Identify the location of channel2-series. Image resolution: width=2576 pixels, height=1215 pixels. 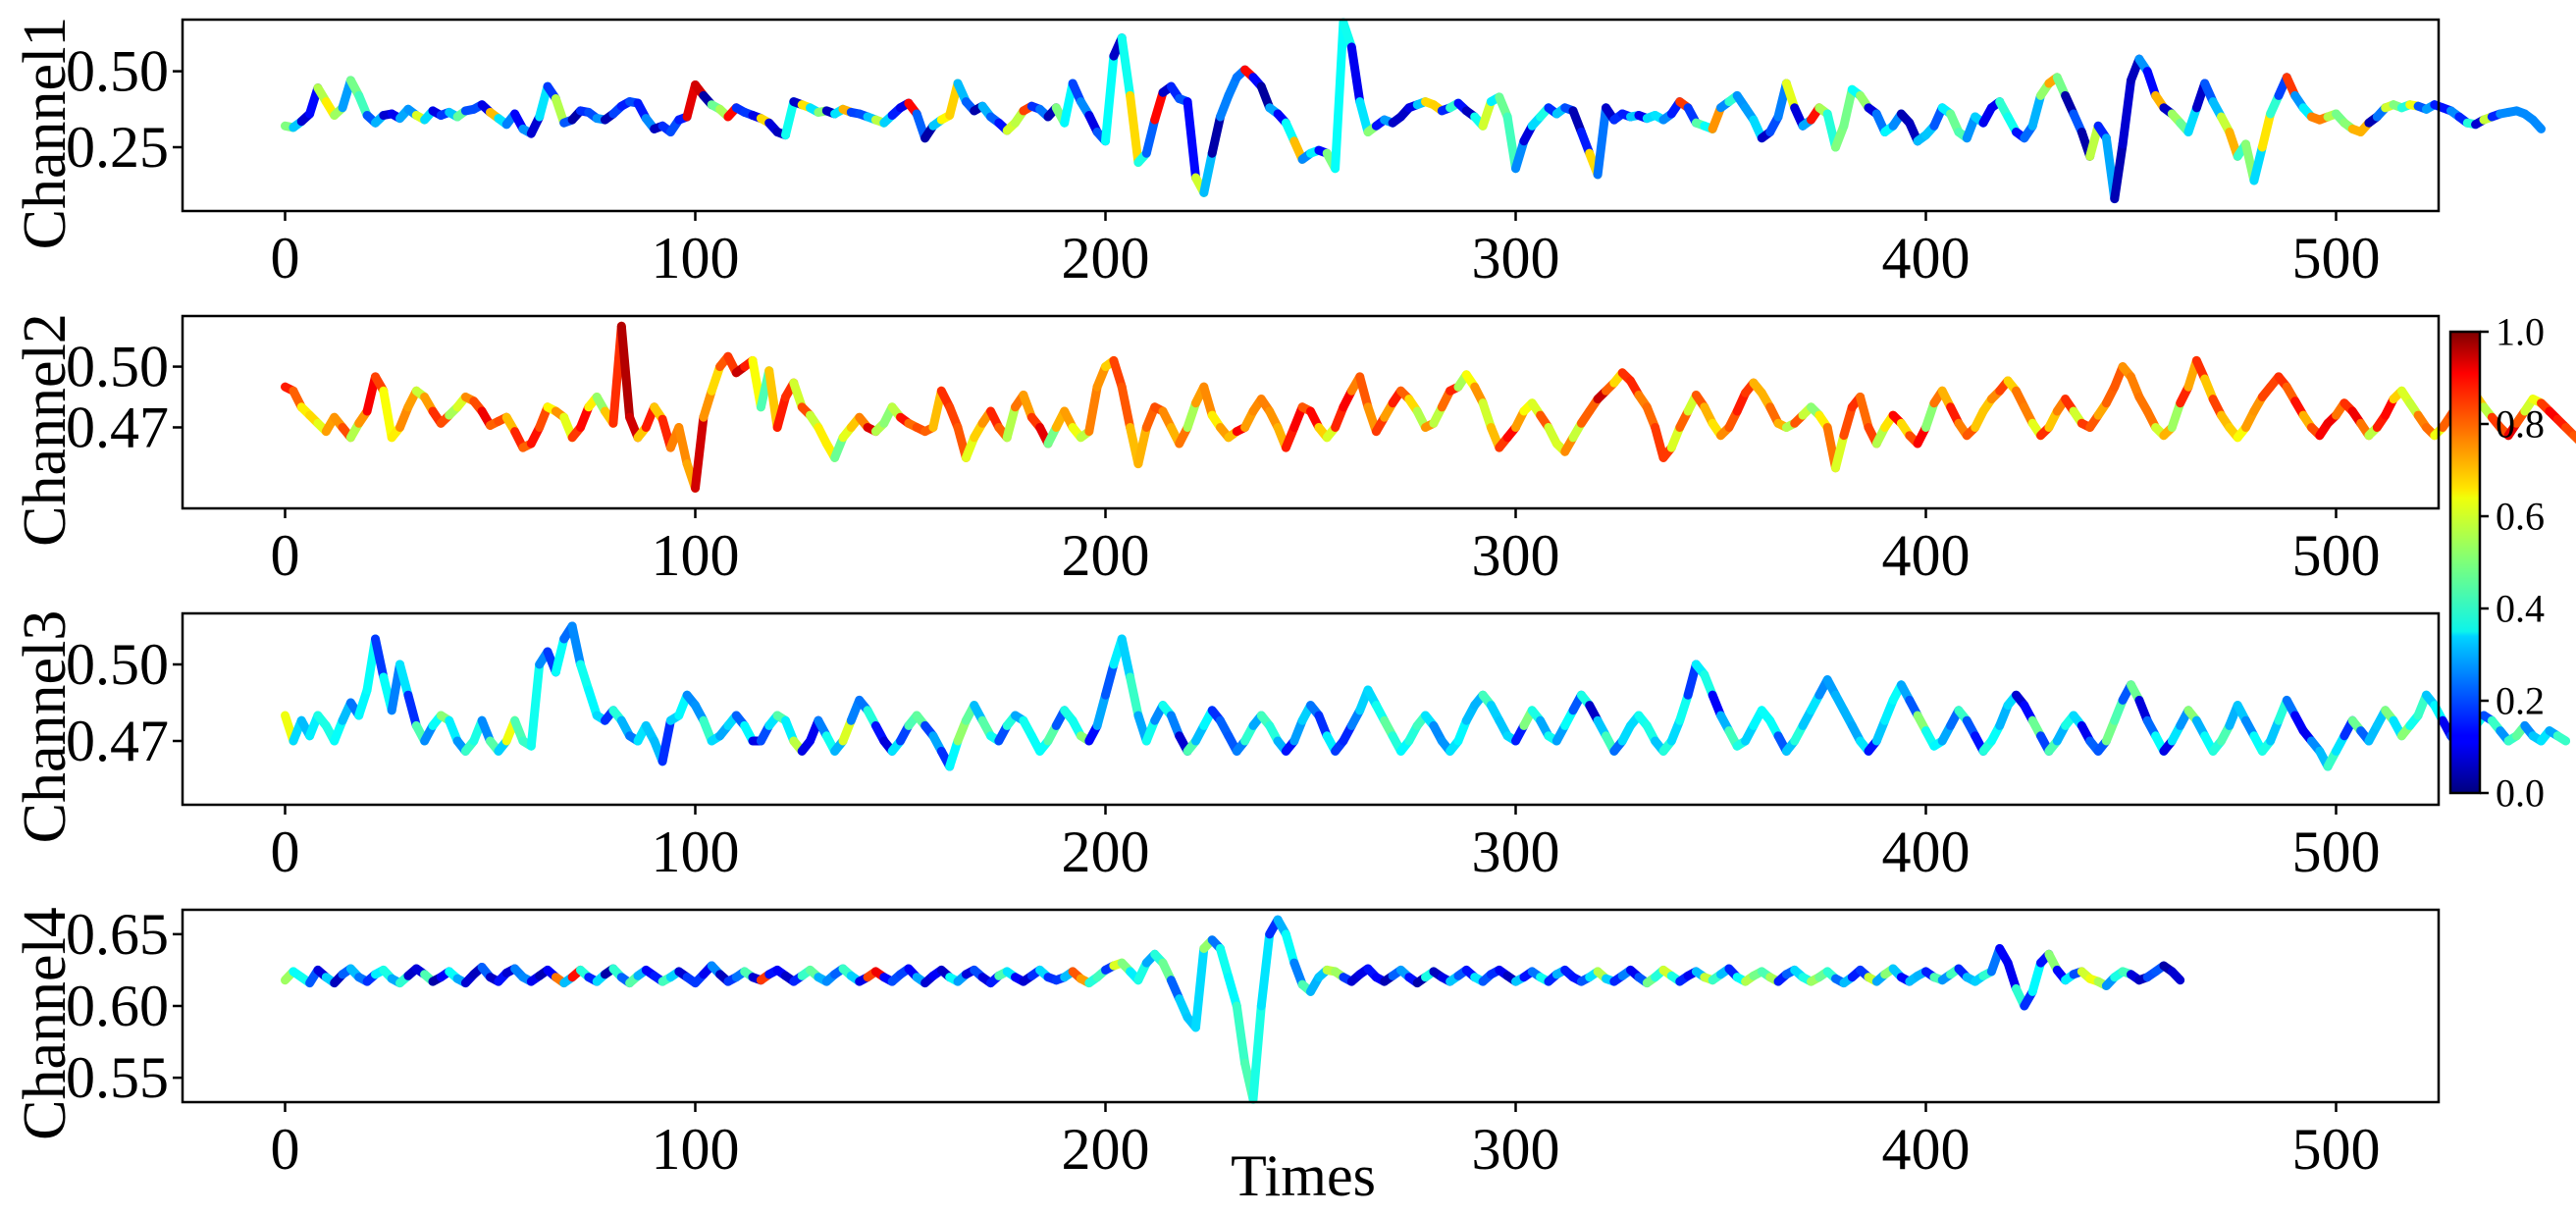
(1428, 407).